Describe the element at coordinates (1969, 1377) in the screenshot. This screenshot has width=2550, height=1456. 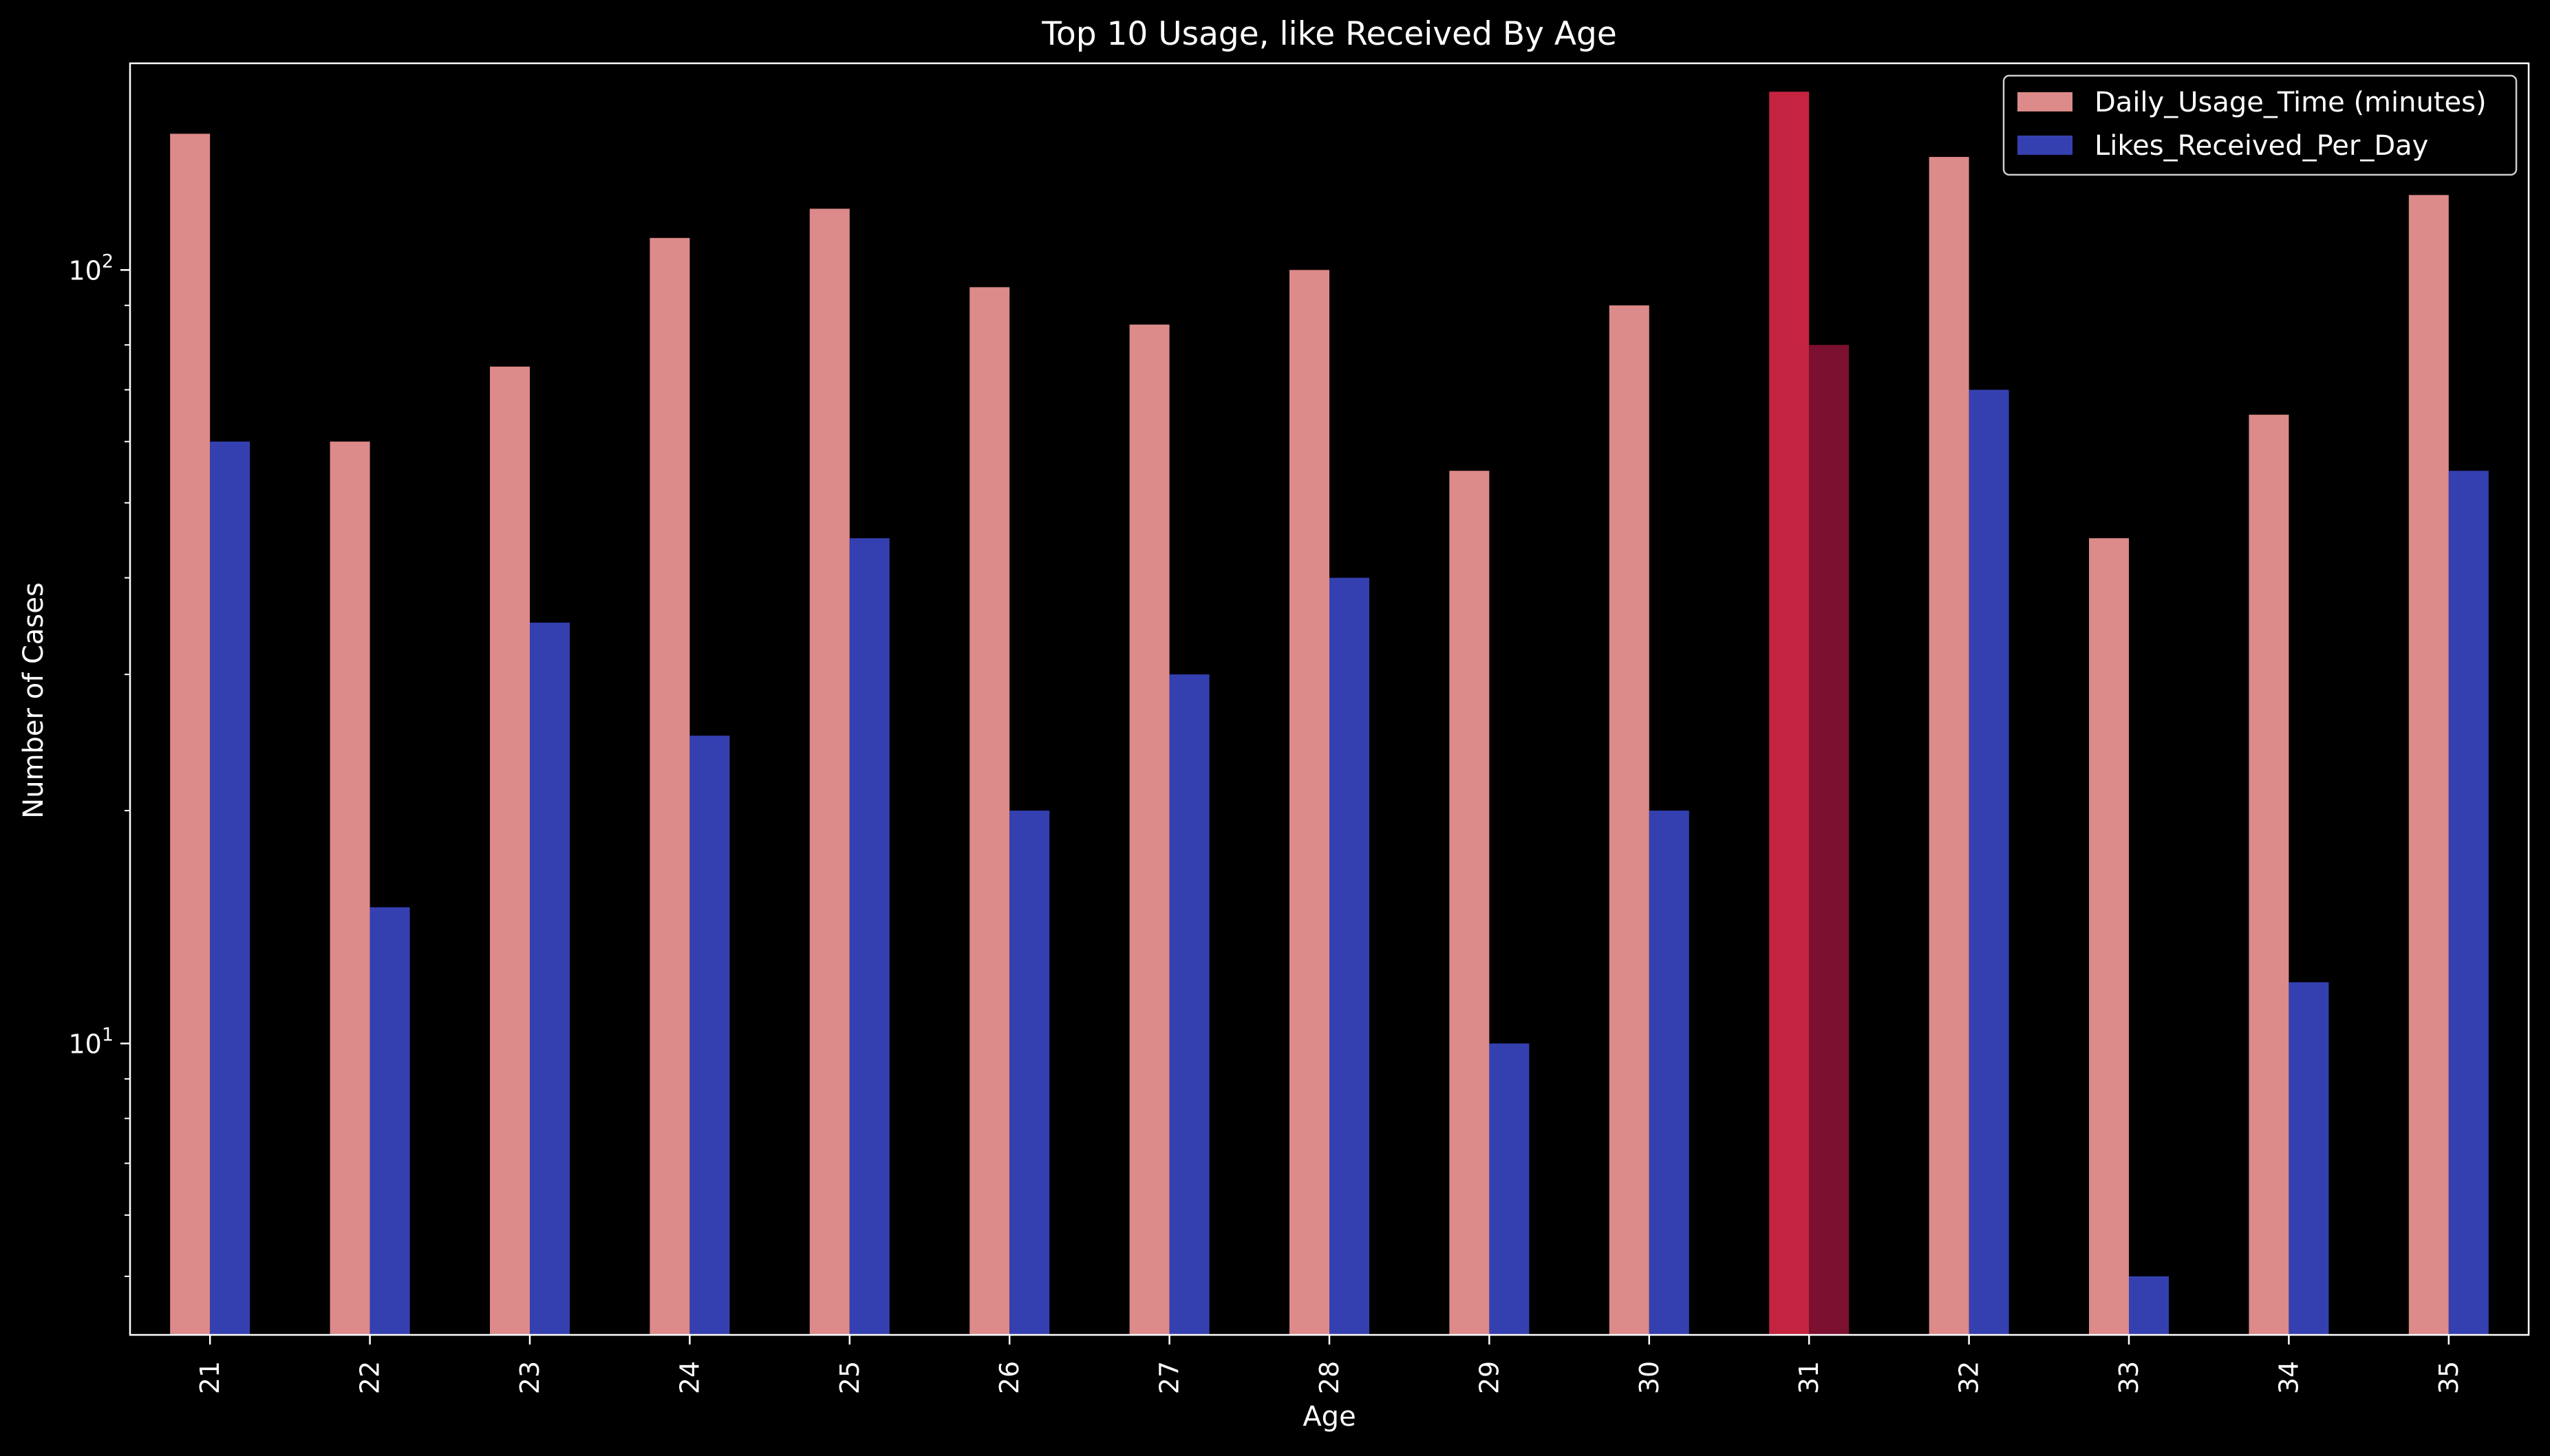
I see `x-tick-label-32: 32` at that location.